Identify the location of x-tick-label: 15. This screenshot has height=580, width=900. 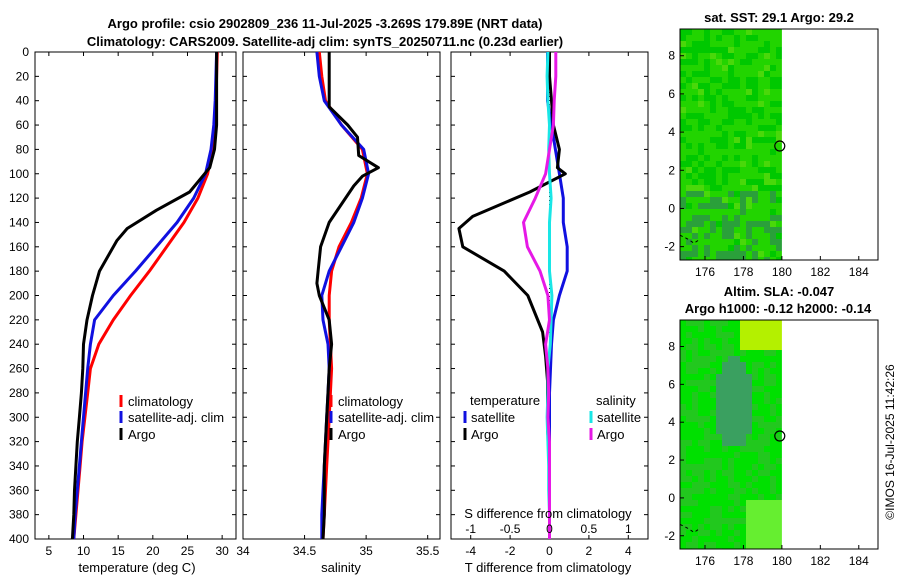
(118, 551).